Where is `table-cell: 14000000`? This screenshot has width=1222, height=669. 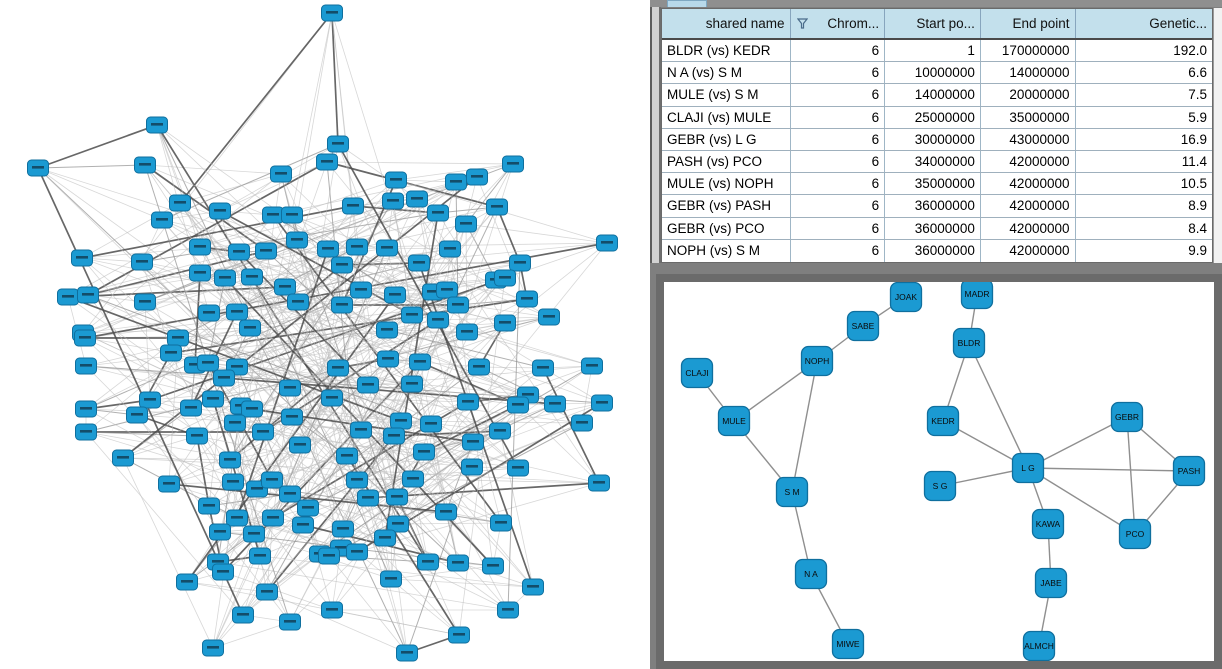 table-cell: 14000000 is located at coordinates (933, 95).